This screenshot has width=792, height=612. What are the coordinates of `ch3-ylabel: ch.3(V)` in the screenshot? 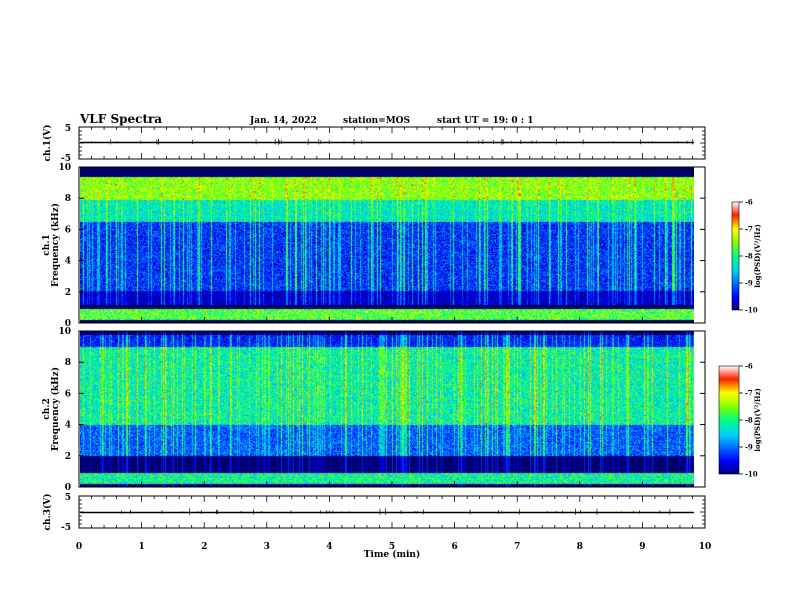 It's located at (47, 512).